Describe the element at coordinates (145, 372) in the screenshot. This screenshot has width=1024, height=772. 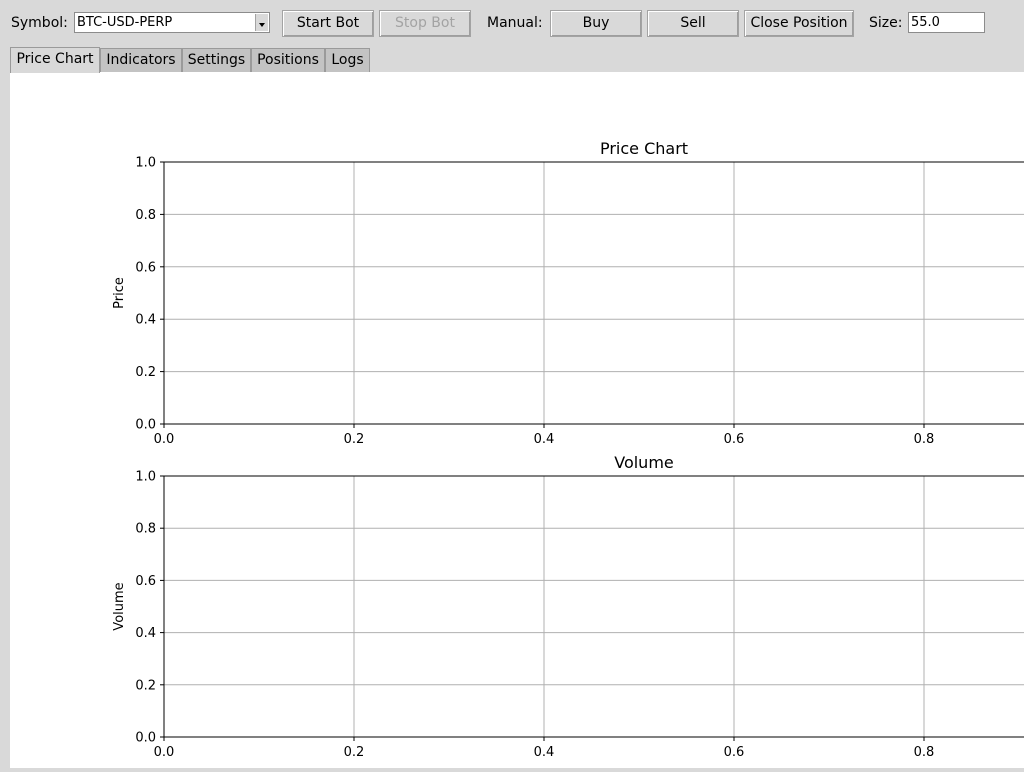
I see `chart1-ytick-label-1: 0.2` at that location.